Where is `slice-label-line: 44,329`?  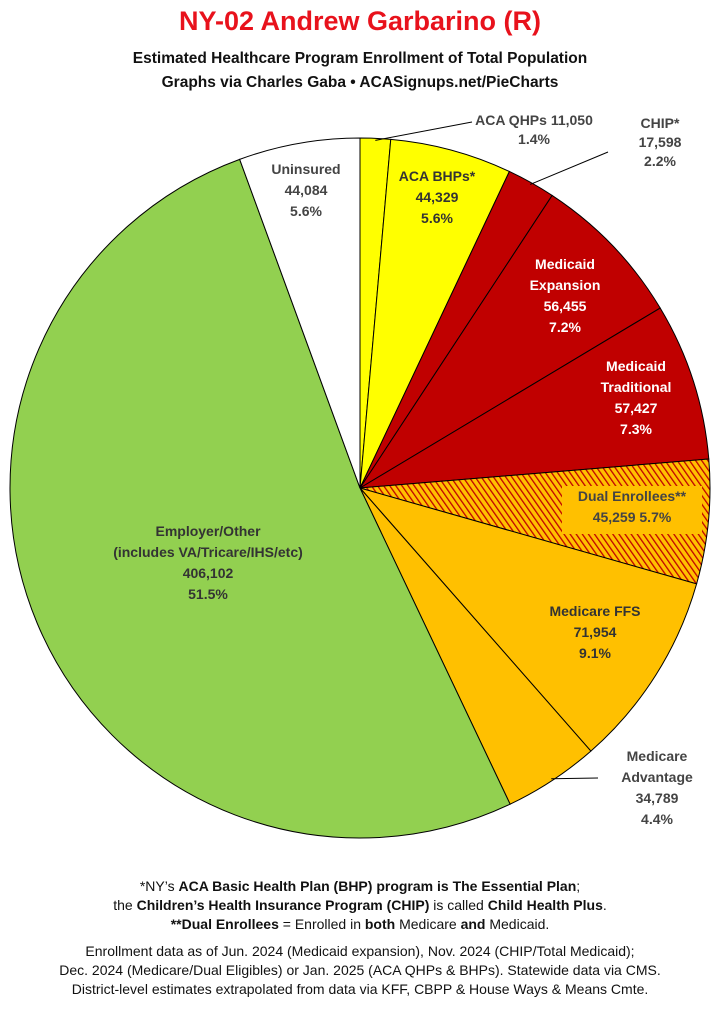
slice-label-line: 44,329 is located at coordinates (437, 197).